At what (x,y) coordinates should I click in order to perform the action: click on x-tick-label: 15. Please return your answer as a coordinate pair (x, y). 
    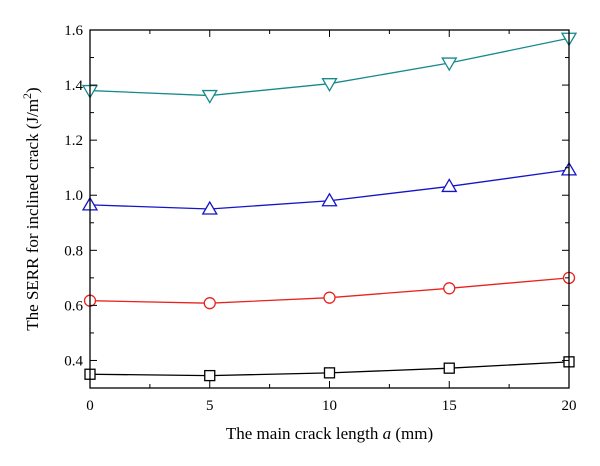
    Looking at the image, I should click on (449, 406).